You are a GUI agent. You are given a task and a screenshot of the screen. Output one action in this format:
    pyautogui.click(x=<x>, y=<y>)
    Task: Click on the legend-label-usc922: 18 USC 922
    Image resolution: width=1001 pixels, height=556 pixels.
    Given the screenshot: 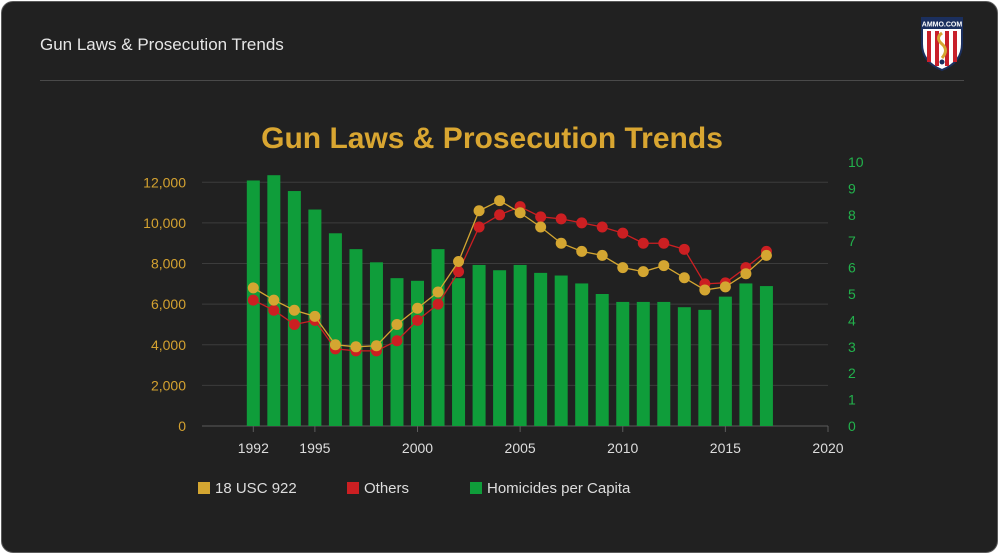 What is the action you would take?
    pyautogui.click(x=256, y=488)
    